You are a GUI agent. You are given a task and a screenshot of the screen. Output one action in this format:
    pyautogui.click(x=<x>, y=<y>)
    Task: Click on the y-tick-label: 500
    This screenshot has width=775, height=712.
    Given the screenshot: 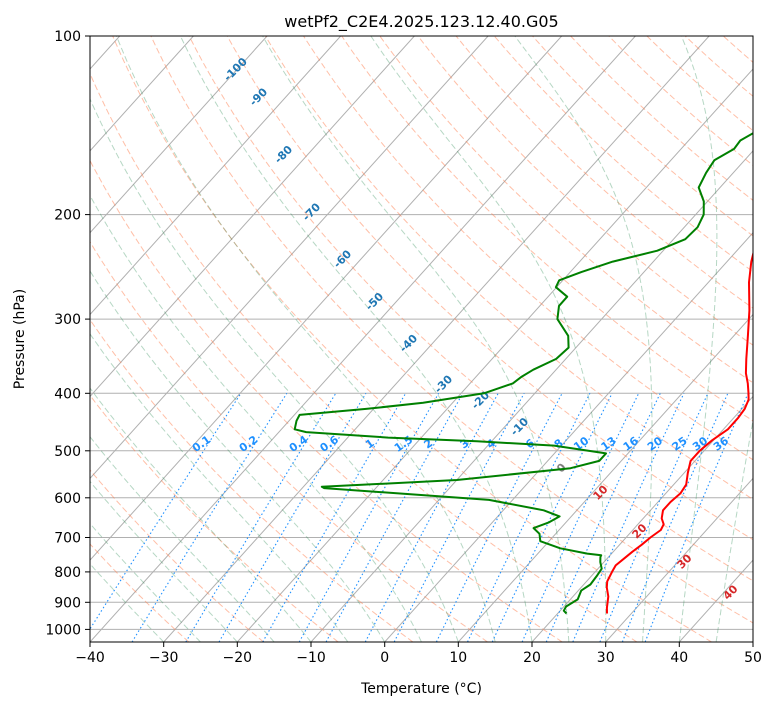 What is the action you would take?
    pyautogui.click(x=67, y=452)
    